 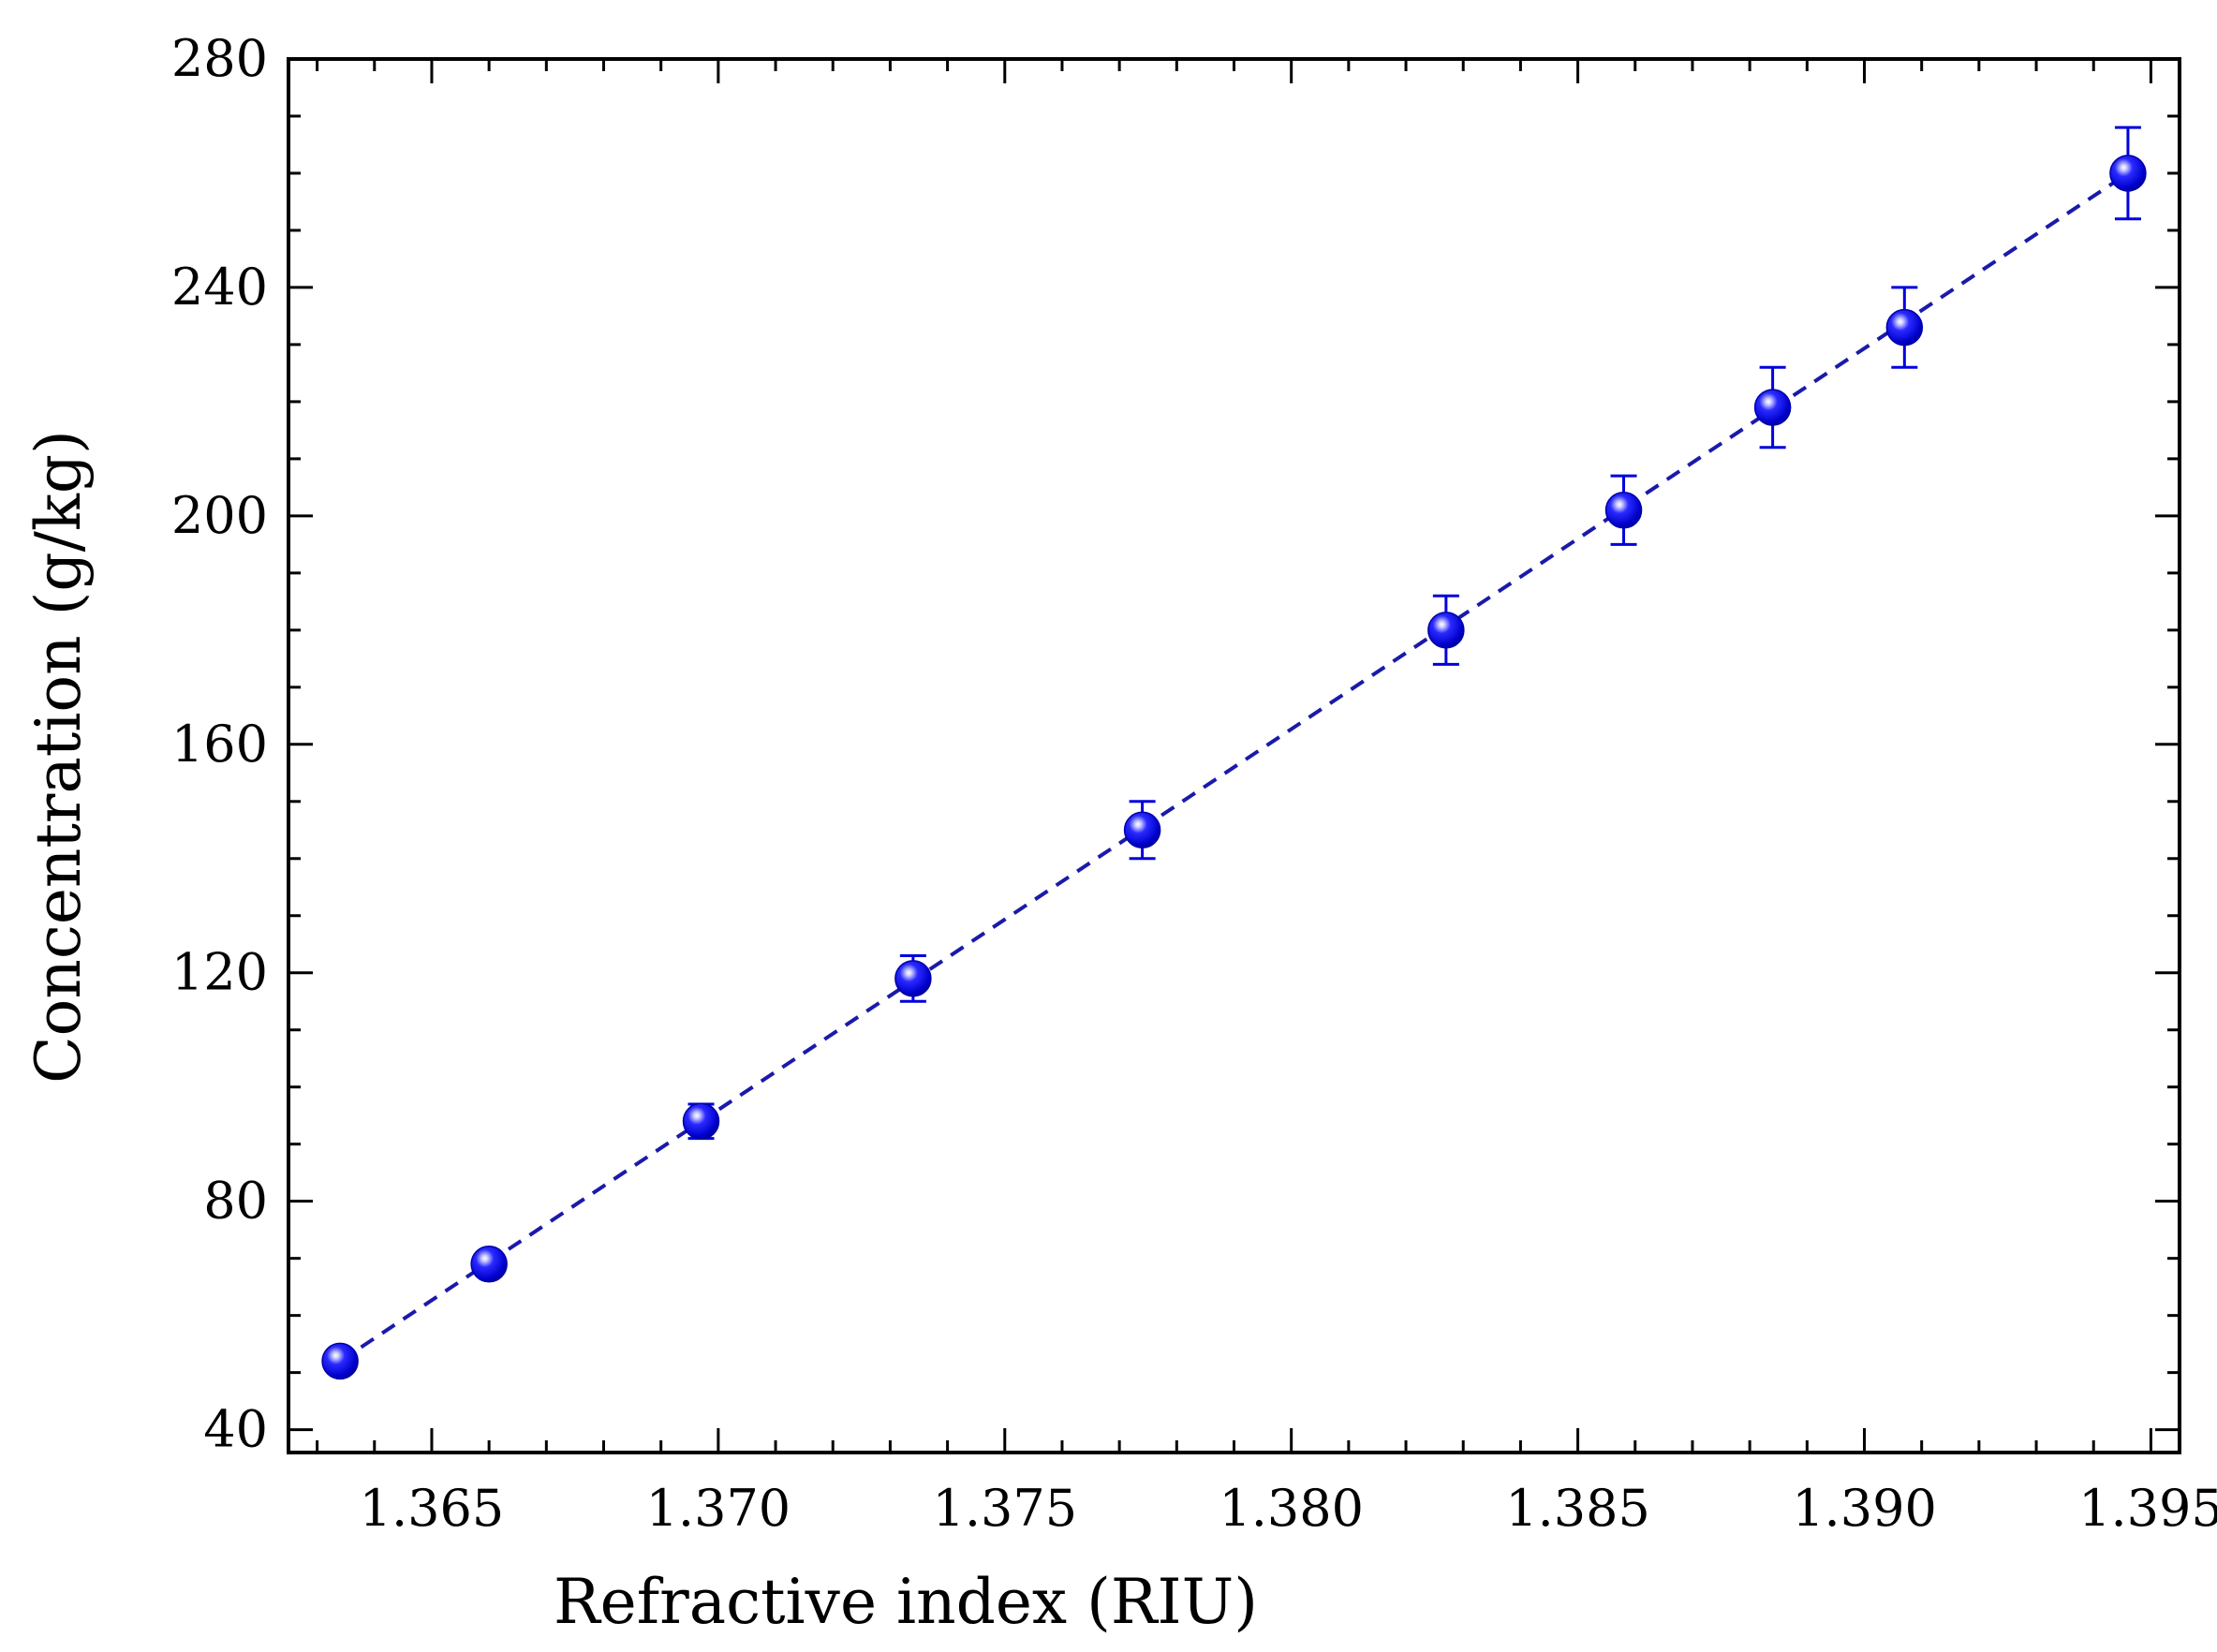 What do you see at coordinates (220, 973) in the screenshot?
I see `y-tick-label: 120` at bounding box center [220, 973].